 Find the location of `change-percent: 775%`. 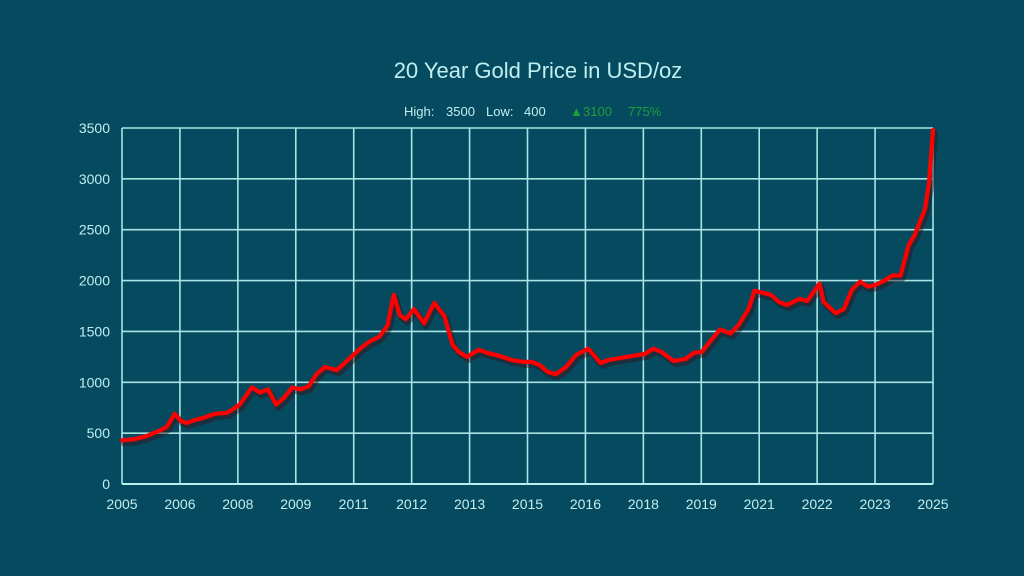

change-percent: 775% is located at coordinates (645, 111).